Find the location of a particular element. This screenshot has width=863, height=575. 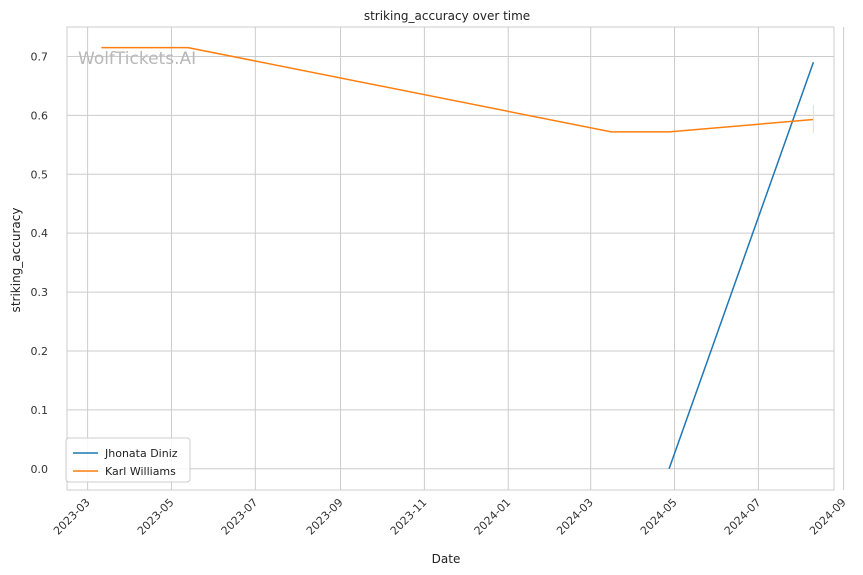

y-tick-label-0-2: 0.2 is located at coordinates (40, 351).